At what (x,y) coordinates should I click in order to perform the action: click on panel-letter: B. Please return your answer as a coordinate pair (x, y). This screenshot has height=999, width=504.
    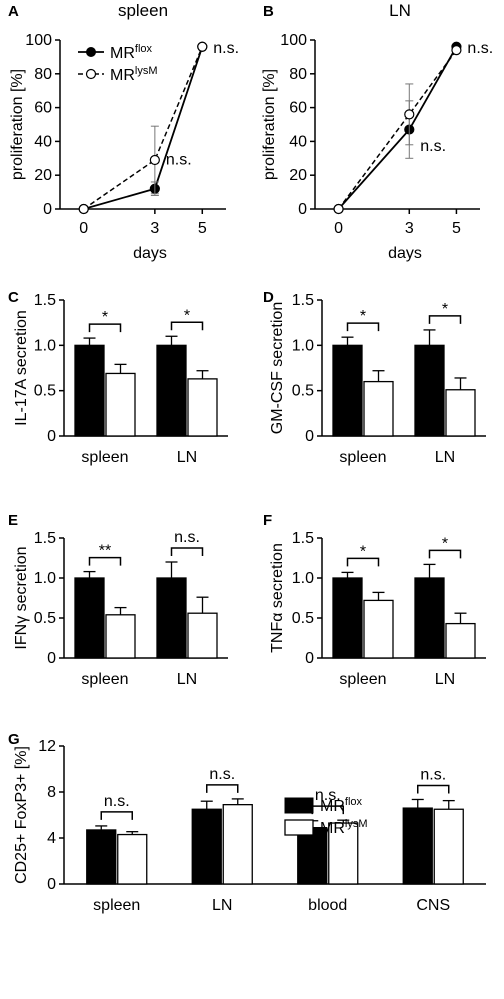
    Looking at the image, I should click on (268, 11).